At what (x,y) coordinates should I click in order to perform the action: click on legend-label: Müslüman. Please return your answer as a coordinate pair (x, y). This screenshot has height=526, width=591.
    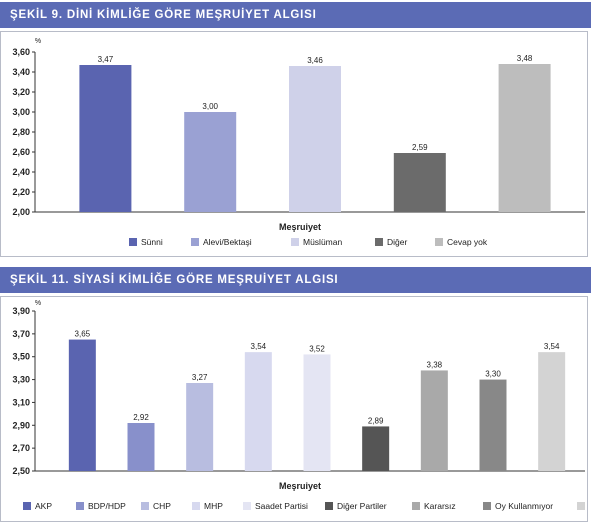
    Looking at the image, I should click on (322, 242).